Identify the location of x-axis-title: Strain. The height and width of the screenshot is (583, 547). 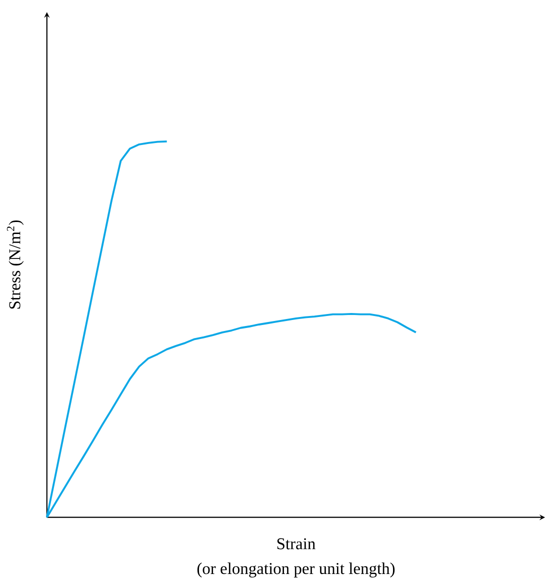
(296, 544).